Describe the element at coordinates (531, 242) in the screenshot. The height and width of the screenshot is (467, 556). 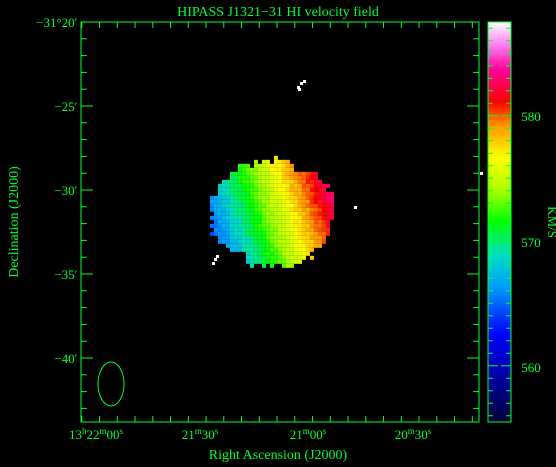
I see `colorbar-tick-label: 570` at that location.